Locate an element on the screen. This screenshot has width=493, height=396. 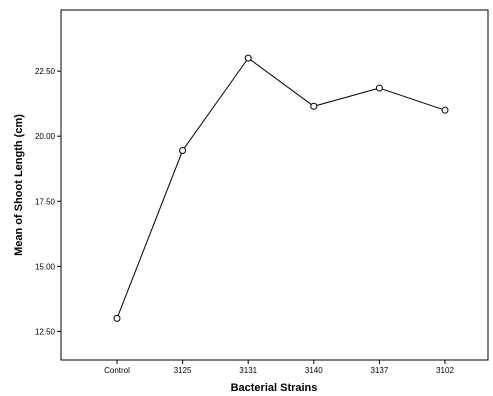
x-tick-label: 3140 is located at coordinates (314, 370).